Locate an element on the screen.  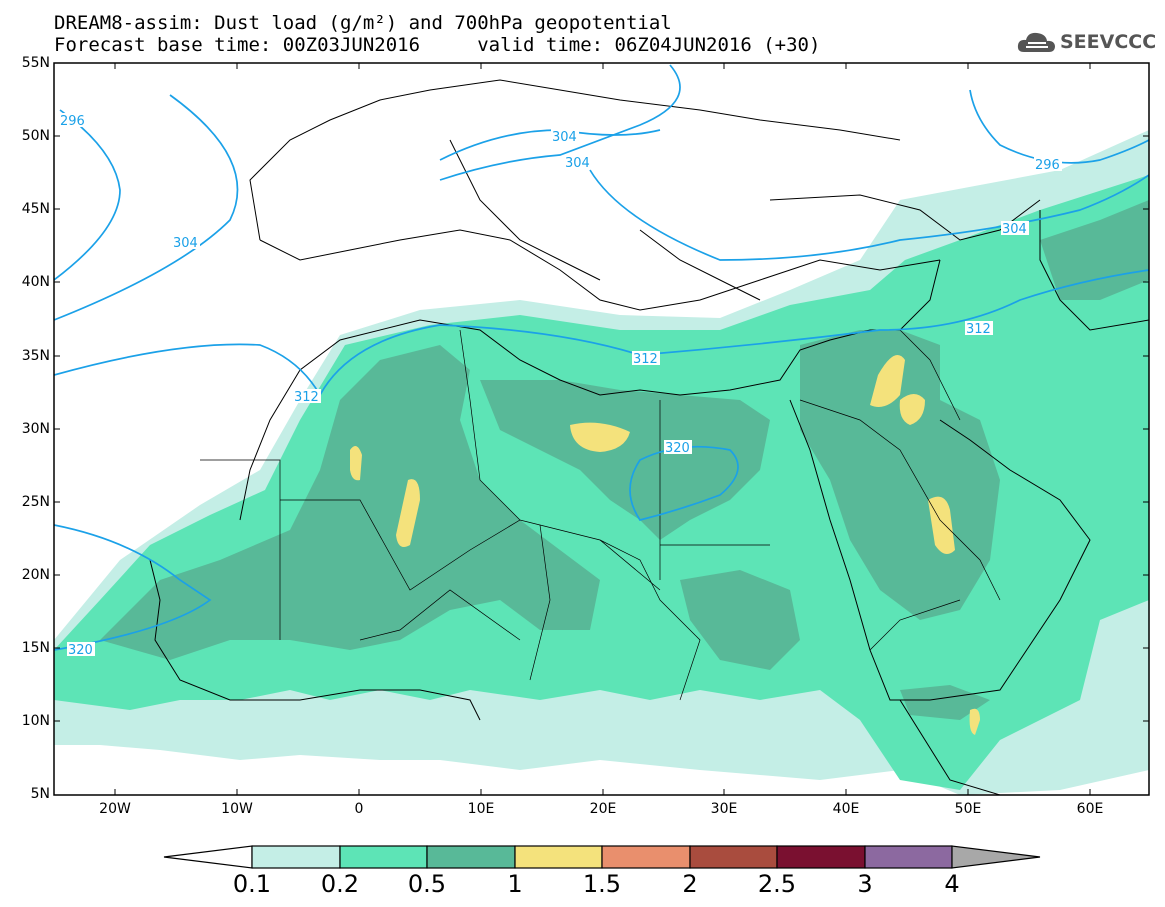
lon-label-50e: 50E is located at coordinates (968, 809).